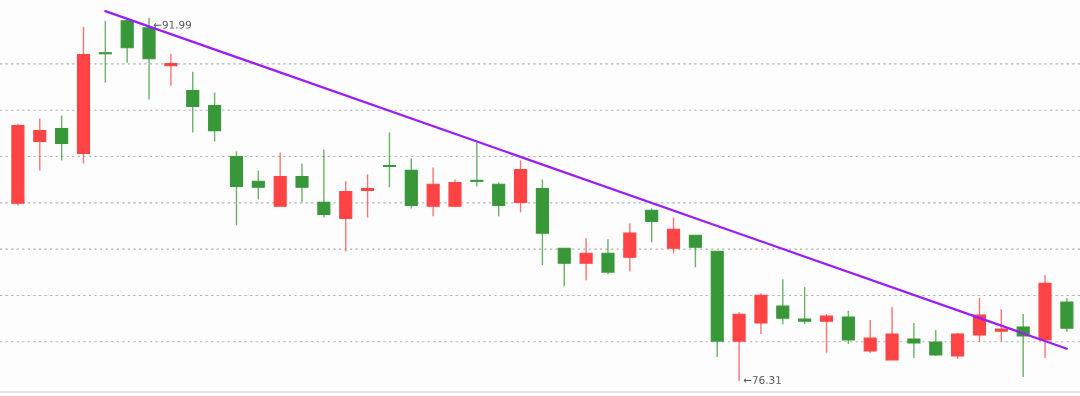  I want to click on annotation: ←76.31, so click(762, 380).